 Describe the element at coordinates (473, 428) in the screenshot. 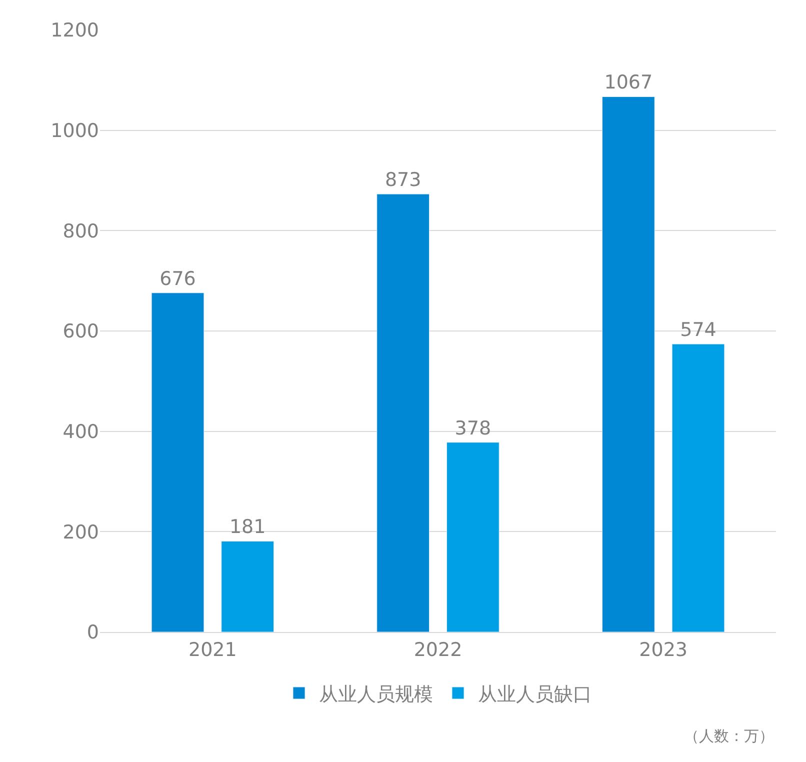

I see `data-label: 378` at that location.